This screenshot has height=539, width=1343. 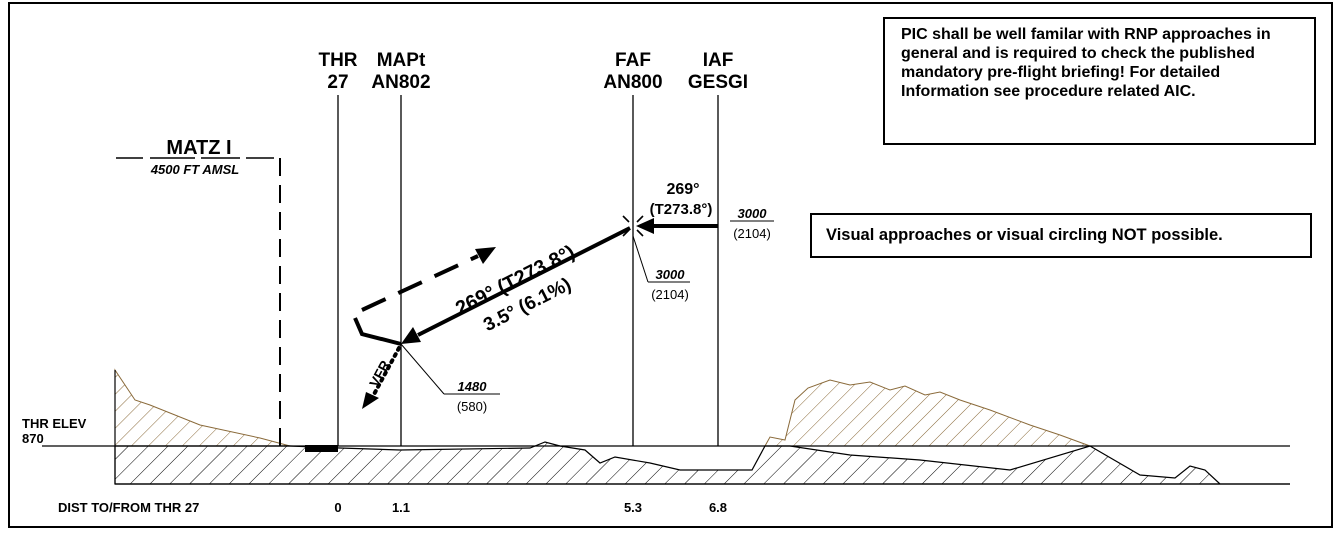 What do you see at coordinates (473, 386) in the screenshot?
I see `mapt-altitude: 1480` at bounding box center [473, 386].